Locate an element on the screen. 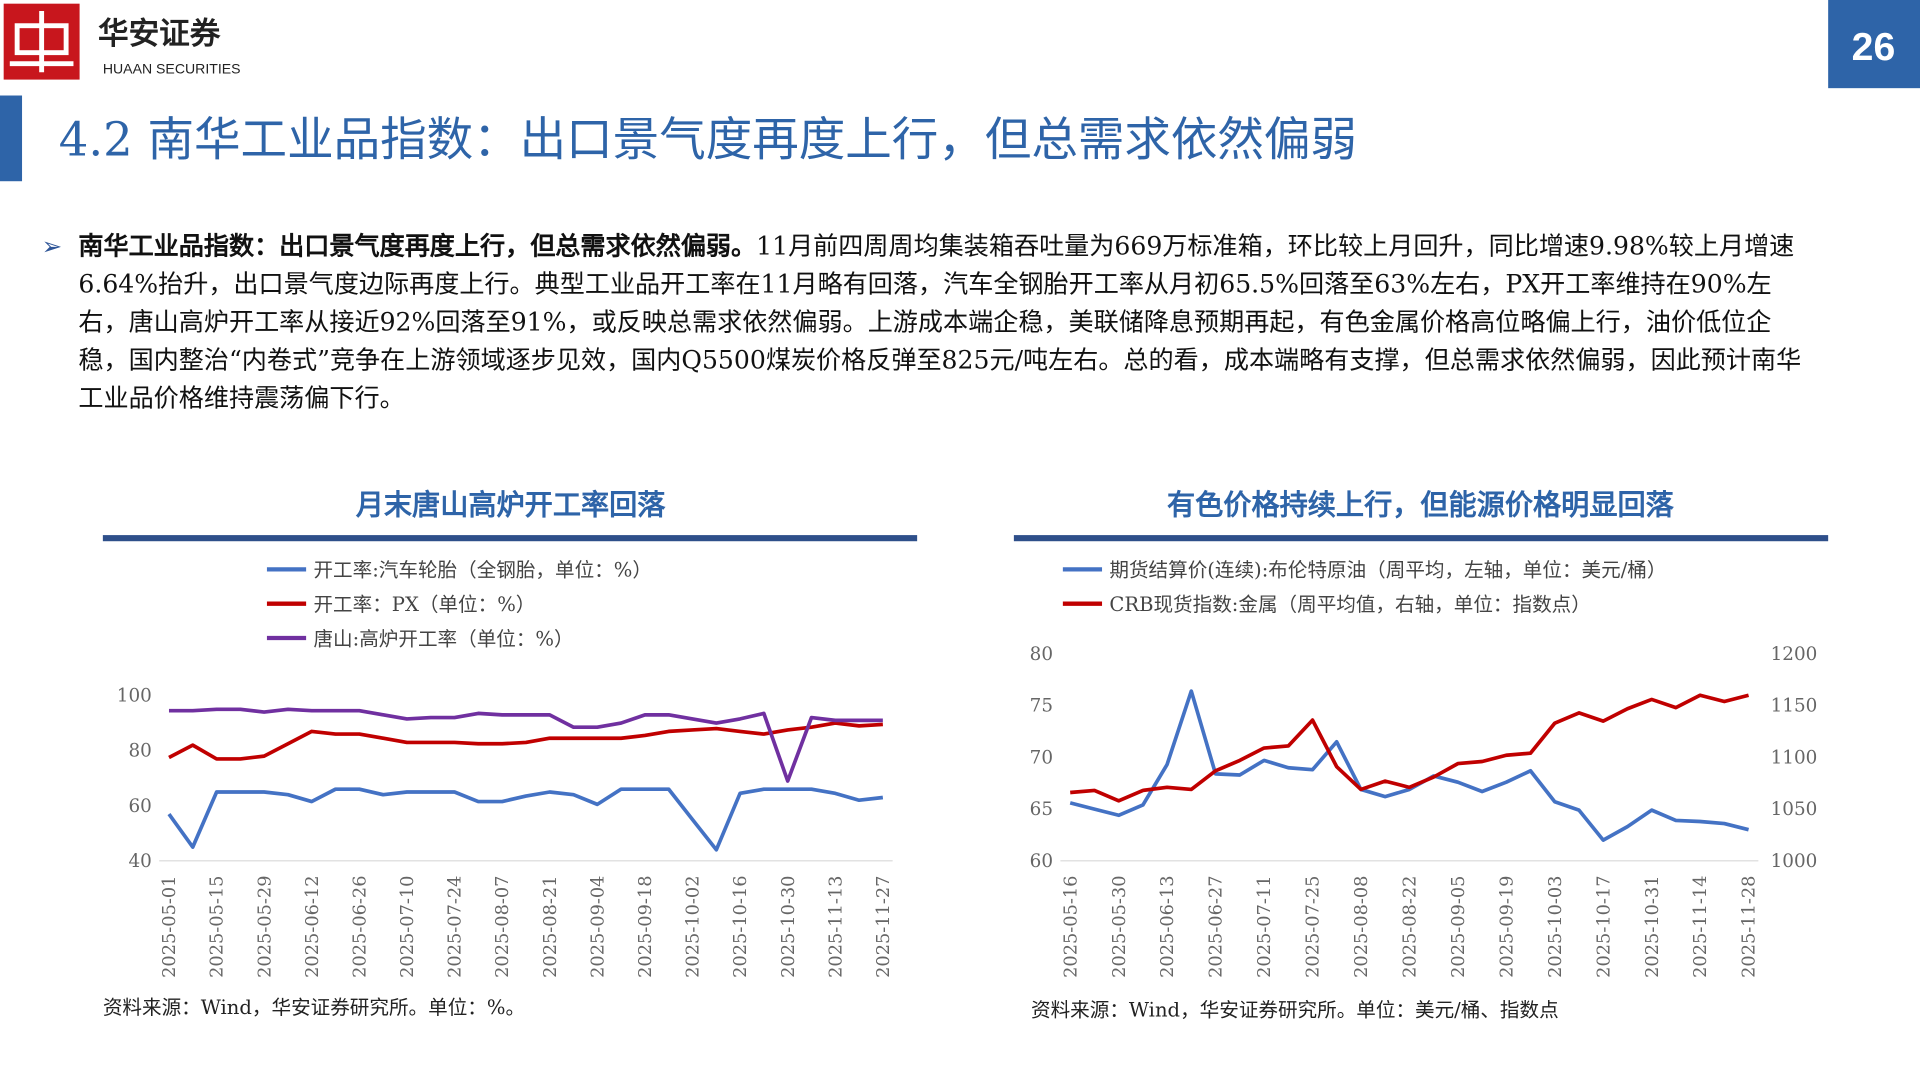  x-tick-label: 2025-07-24 is located at coordinates (456, 927).